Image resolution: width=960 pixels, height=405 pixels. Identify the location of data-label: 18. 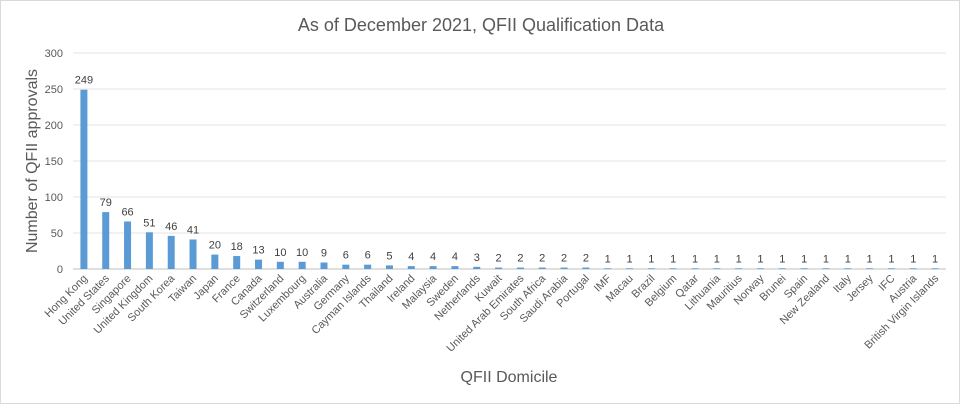
(237, 247).